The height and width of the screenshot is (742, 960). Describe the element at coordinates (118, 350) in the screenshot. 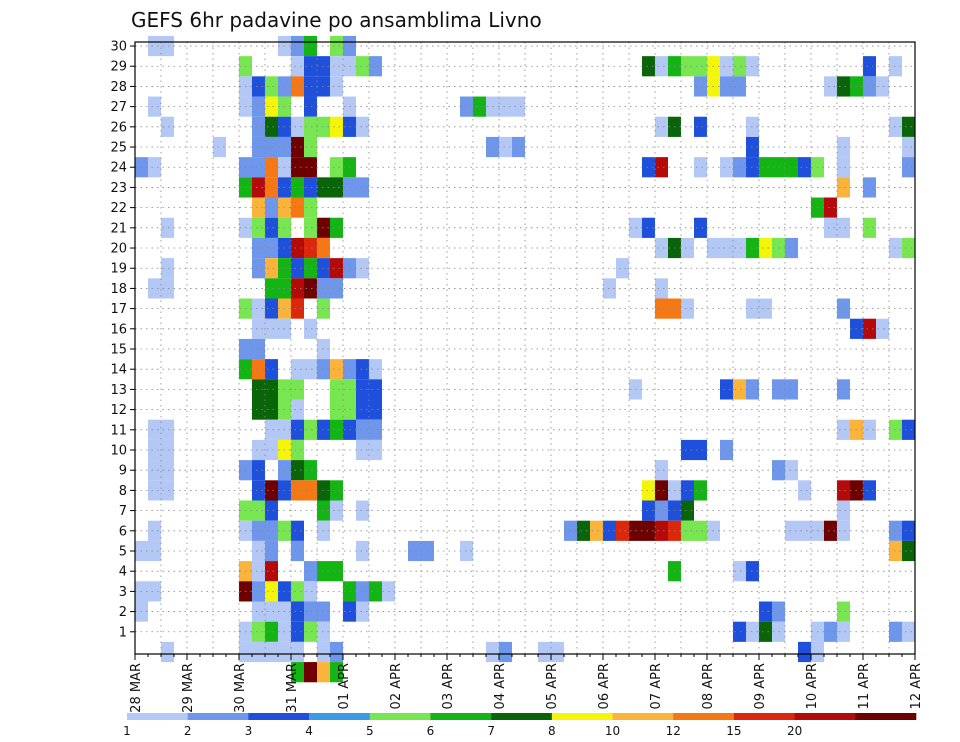

I see `y-tick-label: 15` at that location.